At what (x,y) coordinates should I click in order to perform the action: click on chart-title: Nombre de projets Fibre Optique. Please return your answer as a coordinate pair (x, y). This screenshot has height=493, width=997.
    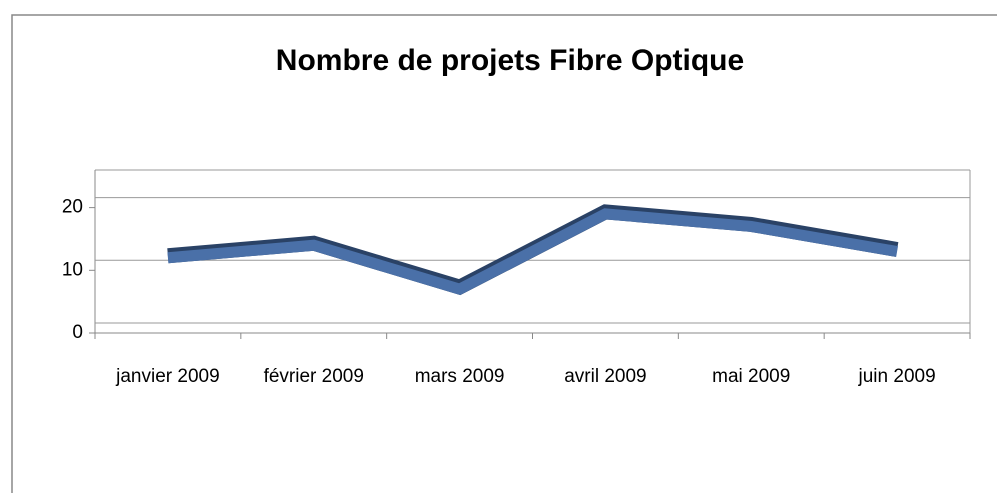
    Looking at the image, I should click on (510, 60).